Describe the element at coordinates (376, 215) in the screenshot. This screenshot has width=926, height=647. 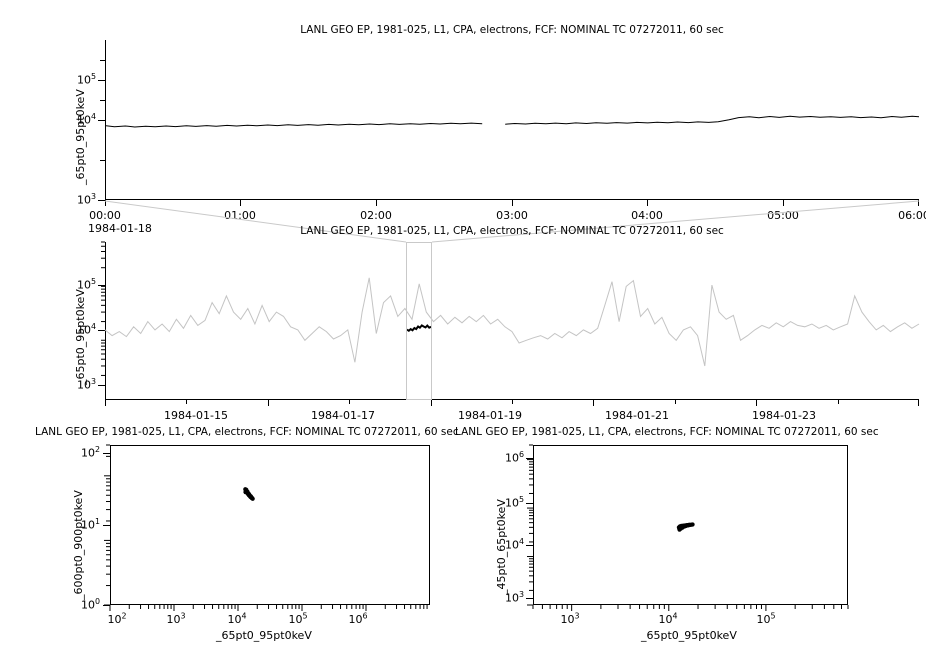
I see `xtick-label: 02:00` at that location.